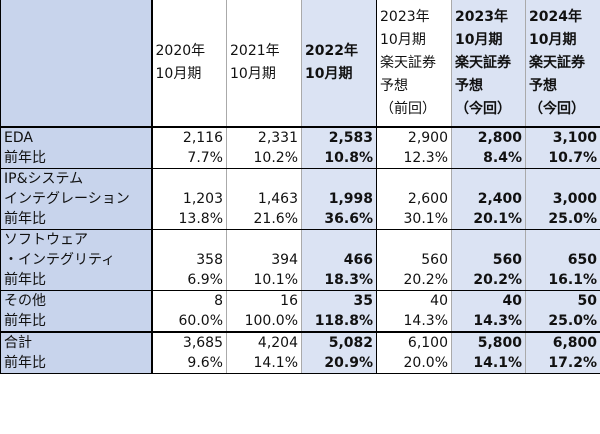  I want to click on yoy-cell-fy2022: 18.3%, so click(339, 280).